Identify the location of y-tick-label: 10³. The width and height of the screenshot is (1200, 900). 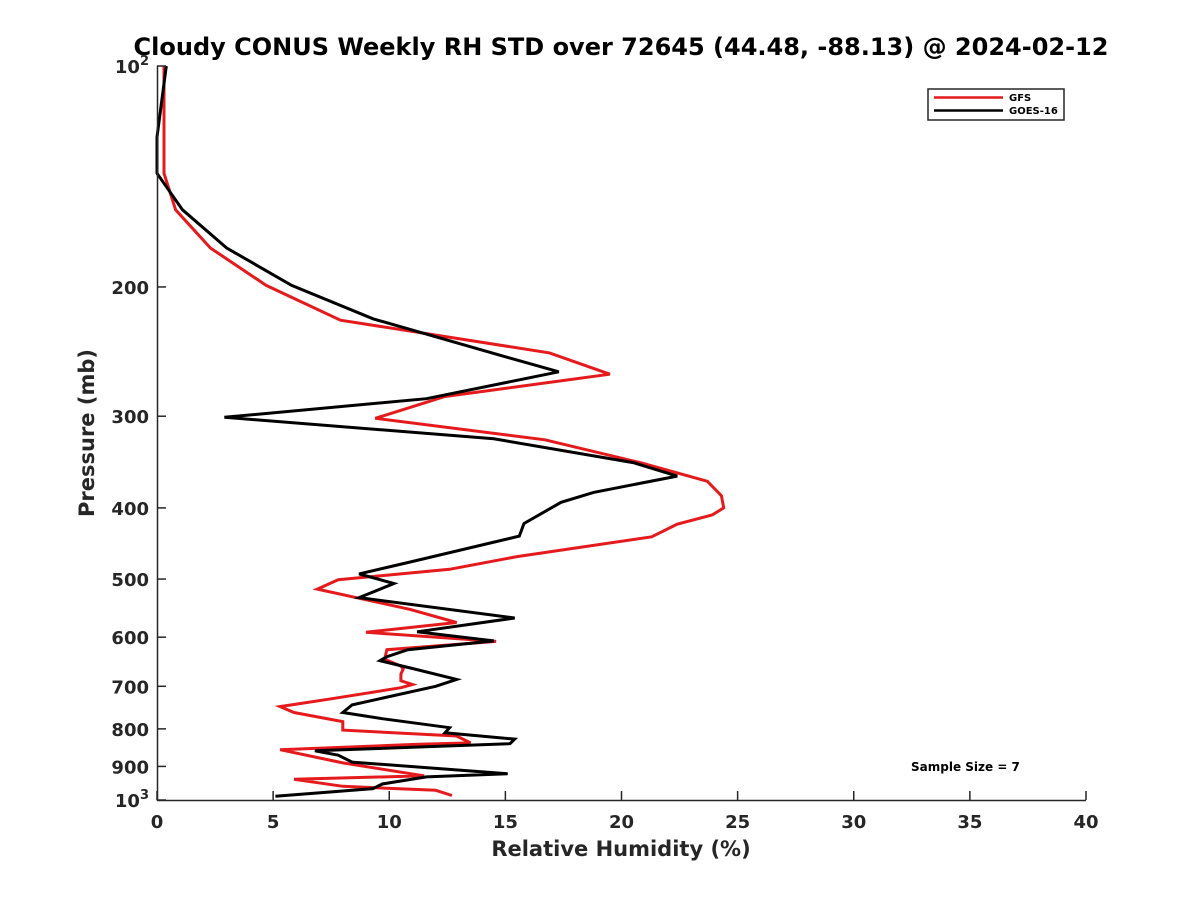
(132, 800).